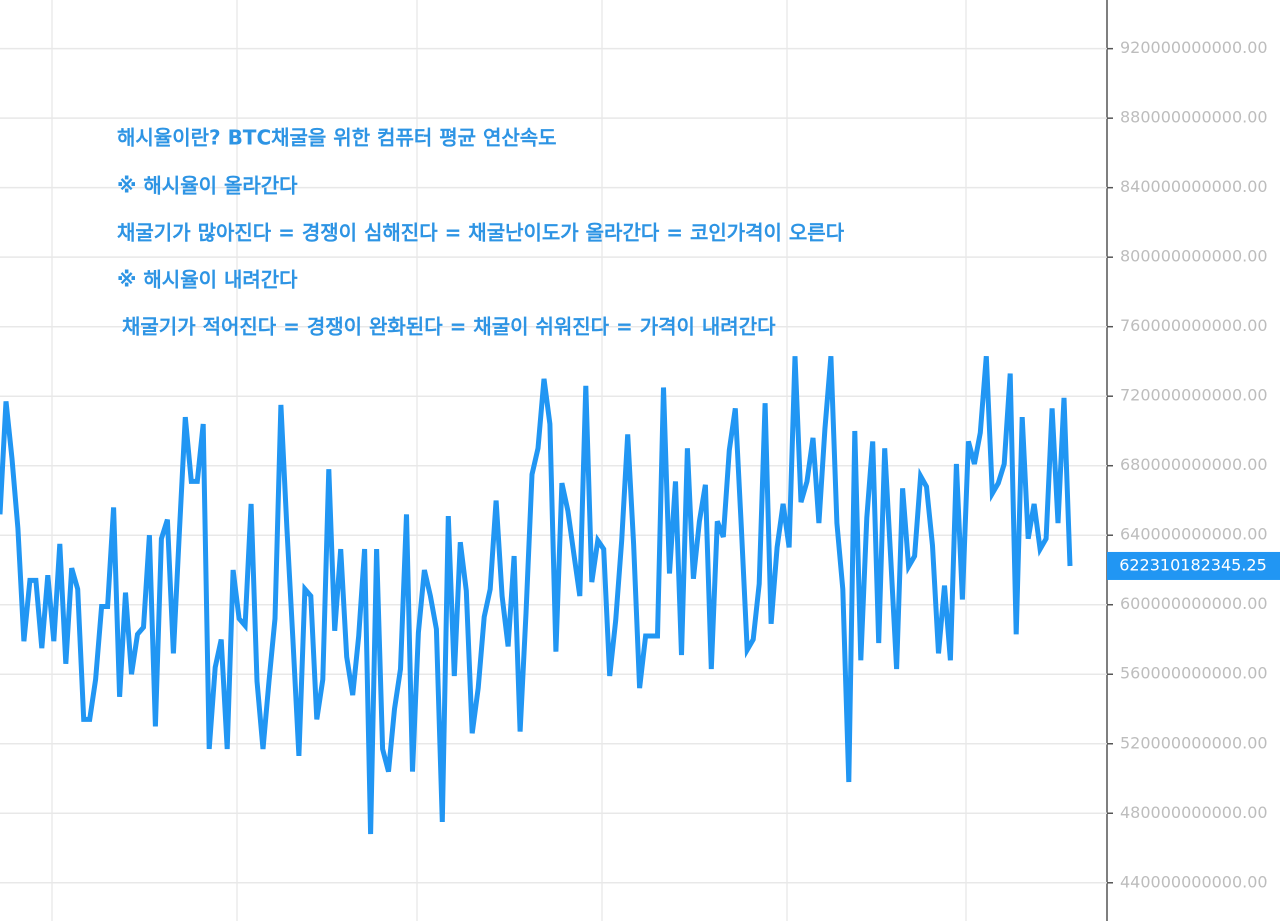  I want to click on y-tick-label: 760000000000.00, so click(1194, 325).